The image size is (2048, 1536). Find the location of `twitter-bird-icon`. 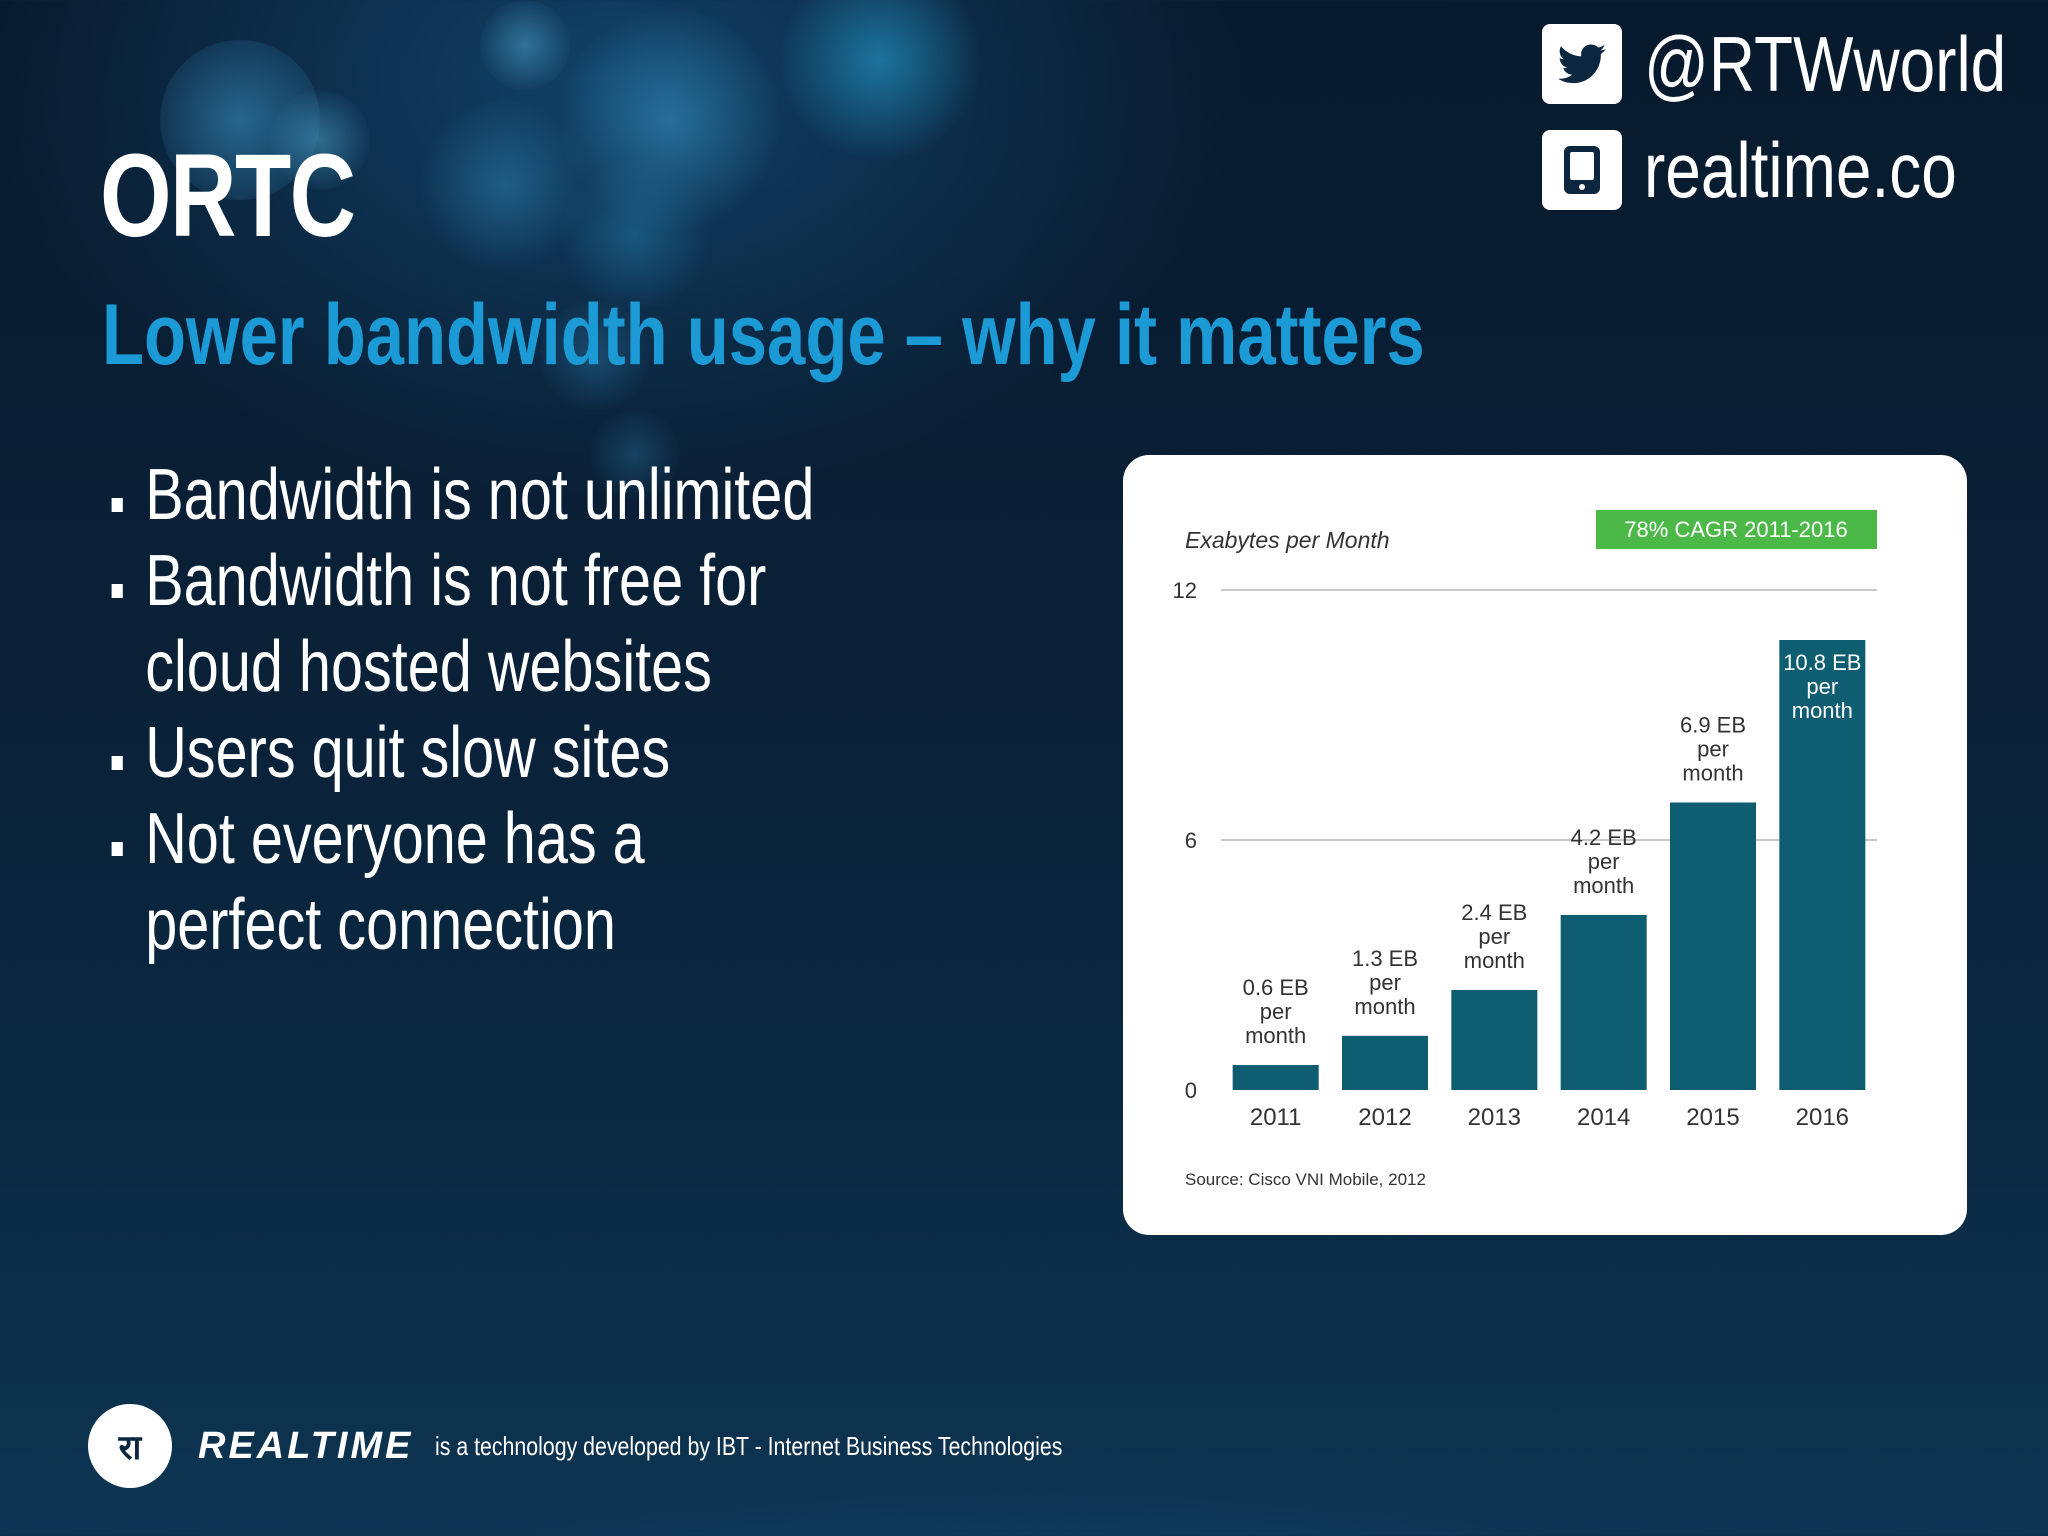

twitter-bird-icon is located at coordinates (1582, 64).